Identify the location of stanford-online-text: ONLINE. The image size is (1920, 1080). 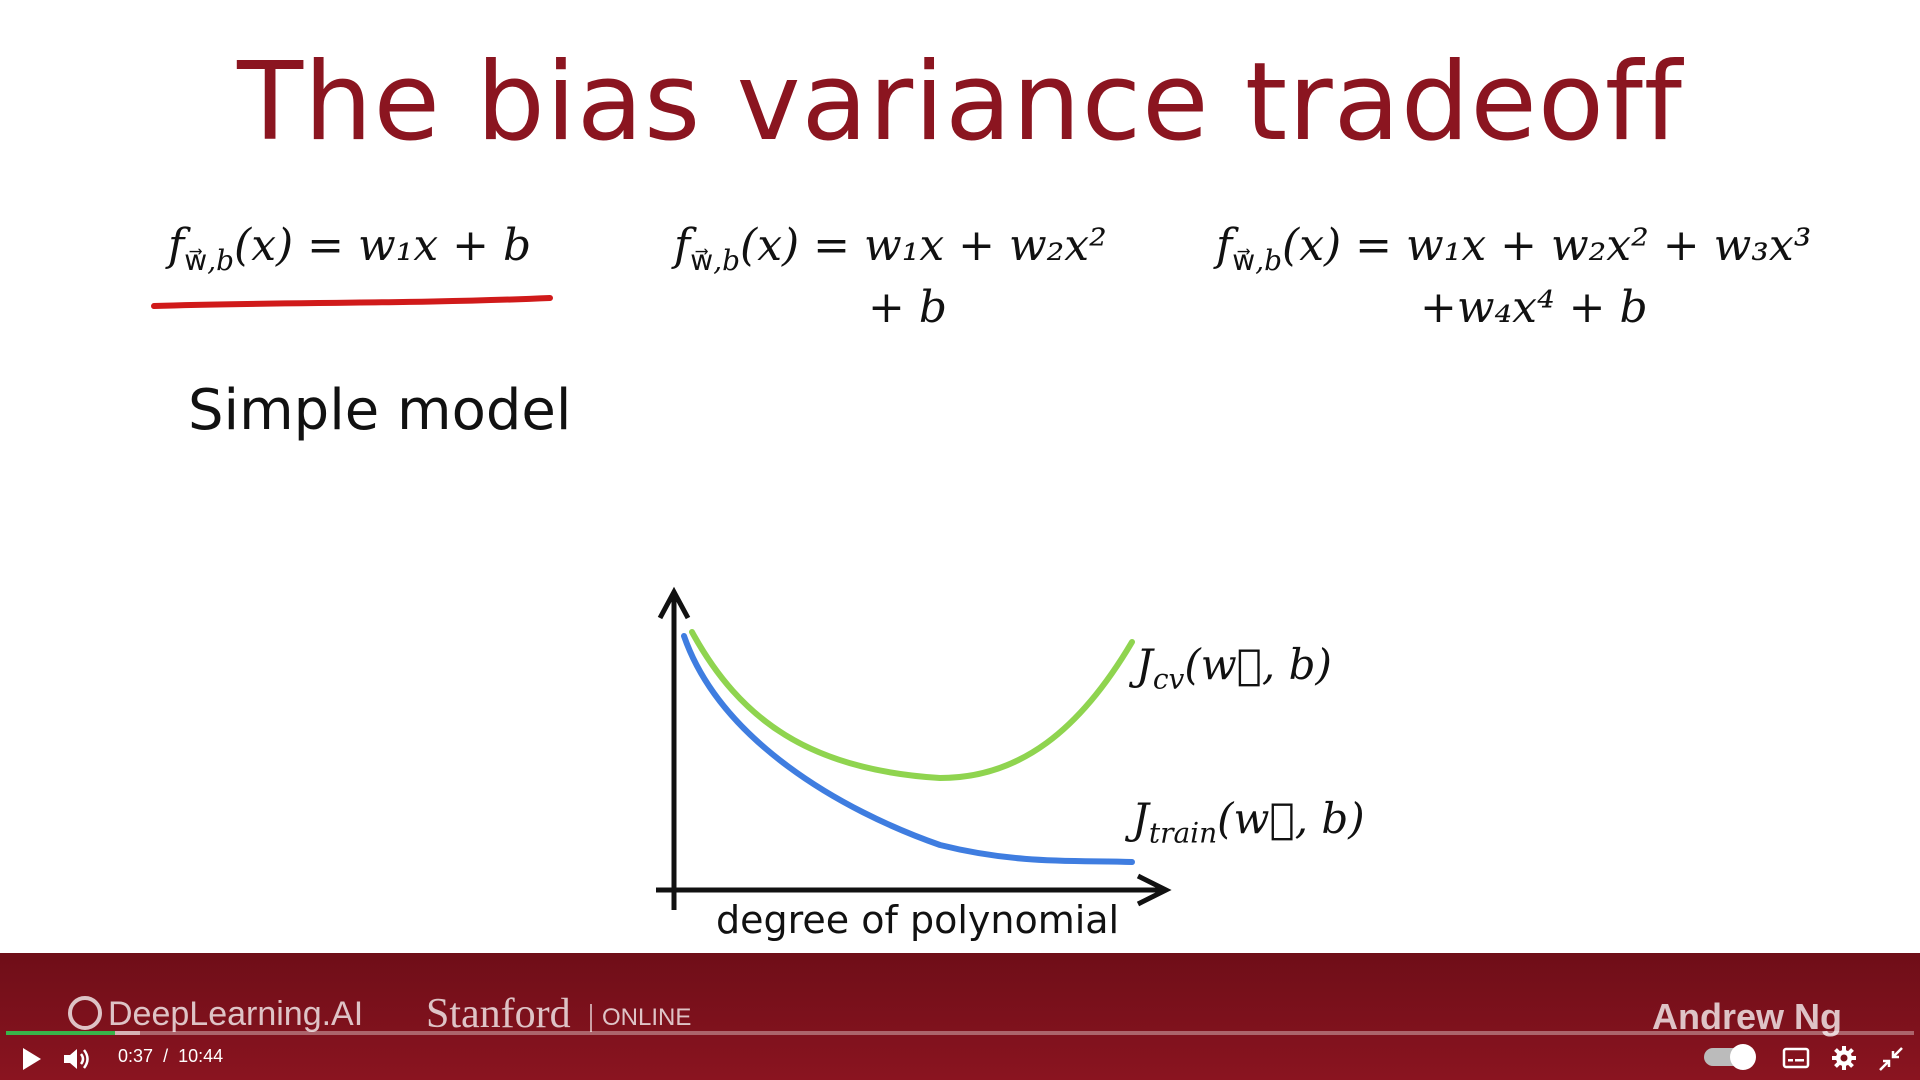
(640, 1018).